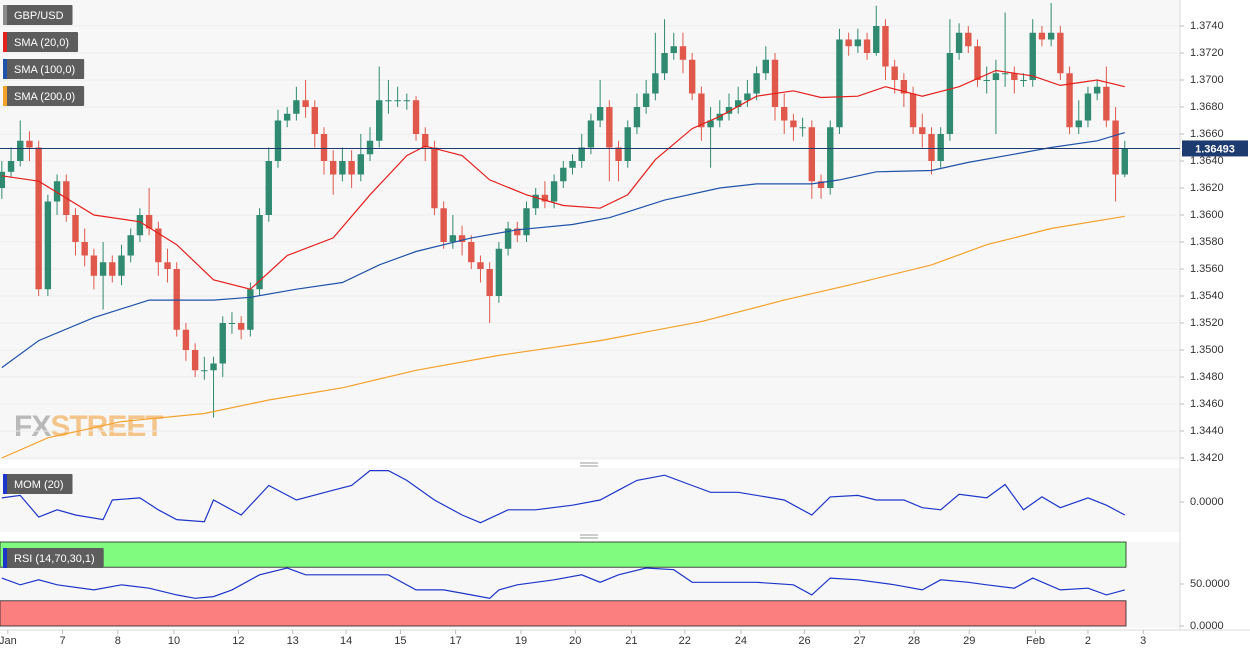 This screenshot has height=654, width=1250. Describe the element at coordinates (1207, 323) in the screenshot. I see `y-tick-label: 1.3520` at that location.